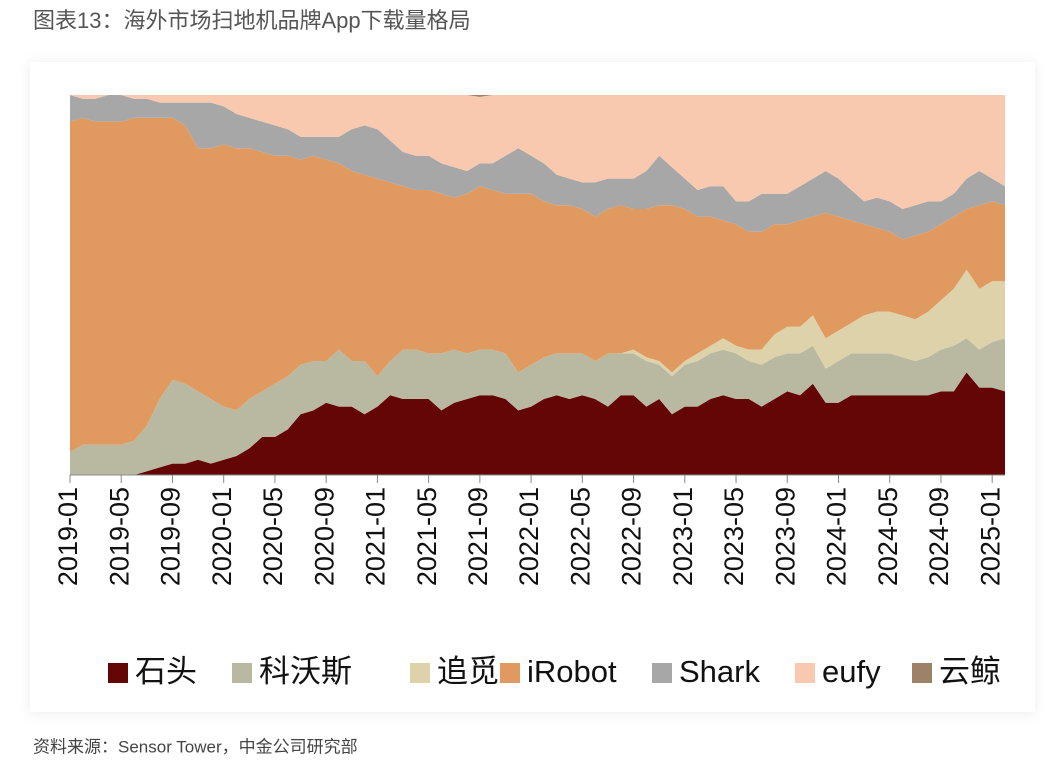 The height and width of the screenshot is (778, 1062). What do you see at coordinates (273, 536) in the screenshot?
I see `x-tick-label: 2020-05` at bounding box center [273, 536].